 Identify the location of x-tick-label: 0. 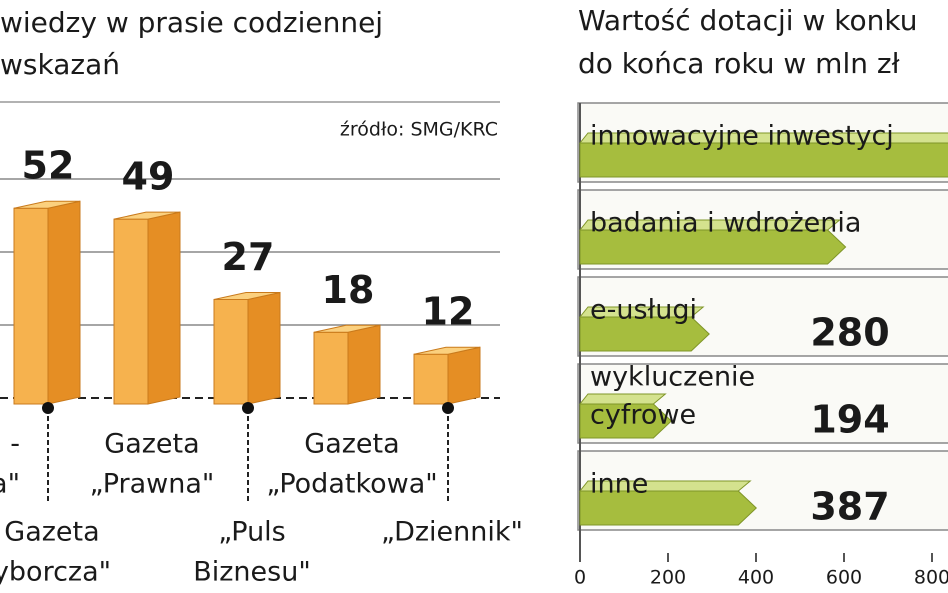
(580, 578).